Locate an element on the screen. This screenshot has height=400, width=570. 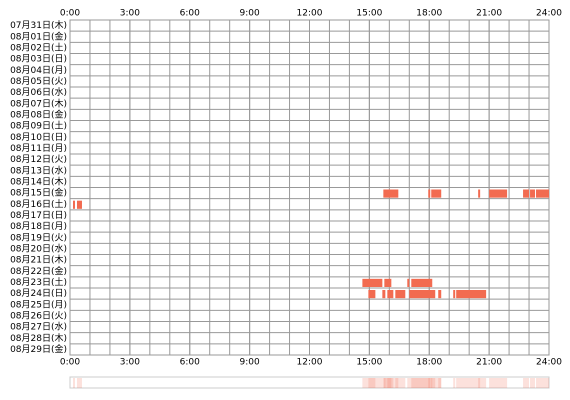
x-tick-label-top: 9:00 is located at coordinates (250, 14).